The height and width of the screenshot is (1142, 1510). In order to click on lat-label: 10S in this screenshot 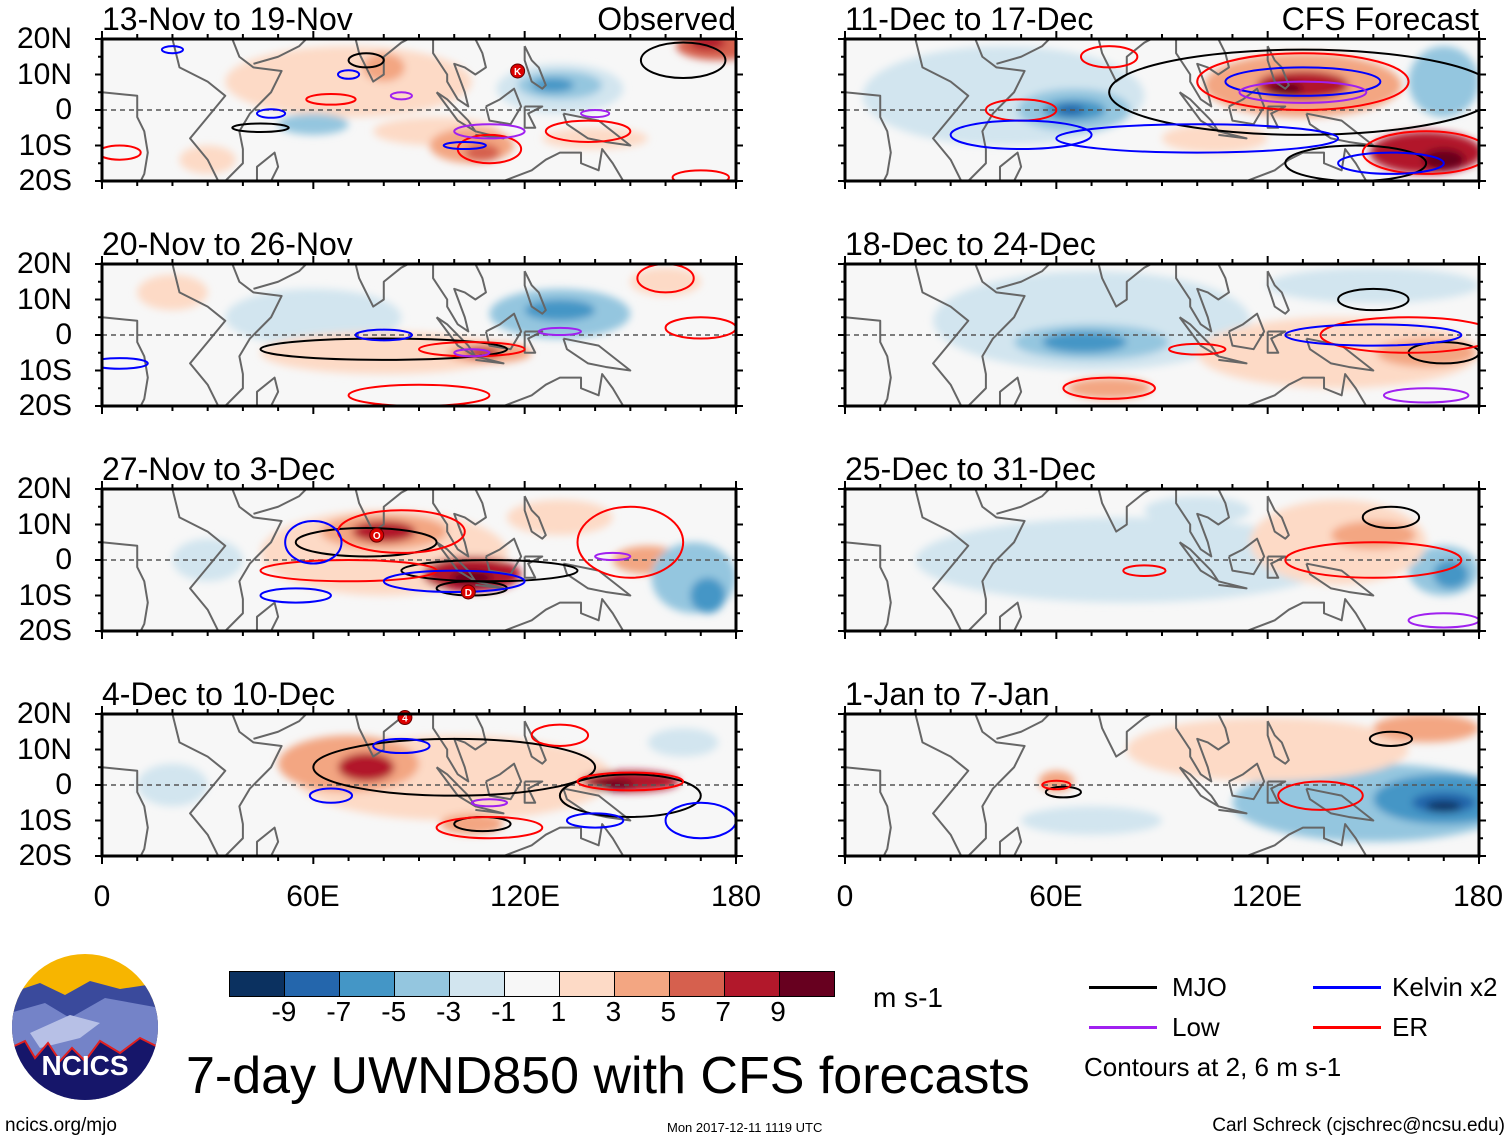, I will do `click(45, 820)`.